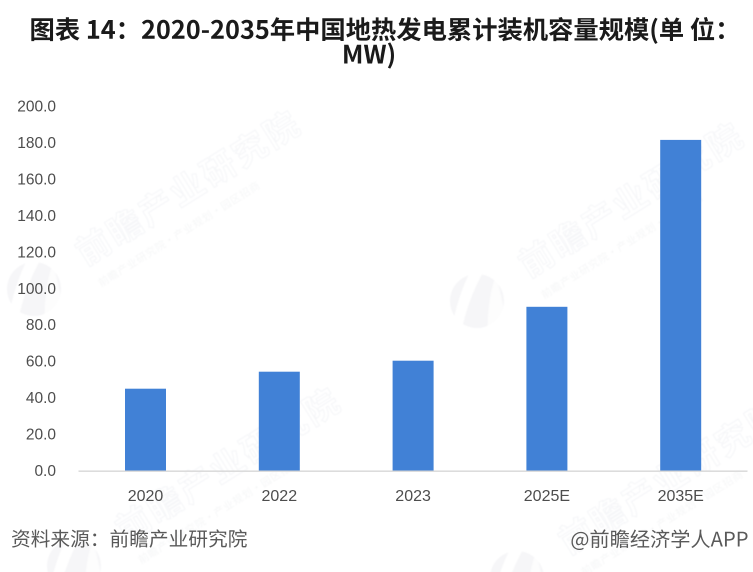 The height and width of the screenshot is (572, 753). What do you see at coordinates (36, 216) in the screenshot?
I see `svg-text: 140.0` at bounding box center [36, 216].